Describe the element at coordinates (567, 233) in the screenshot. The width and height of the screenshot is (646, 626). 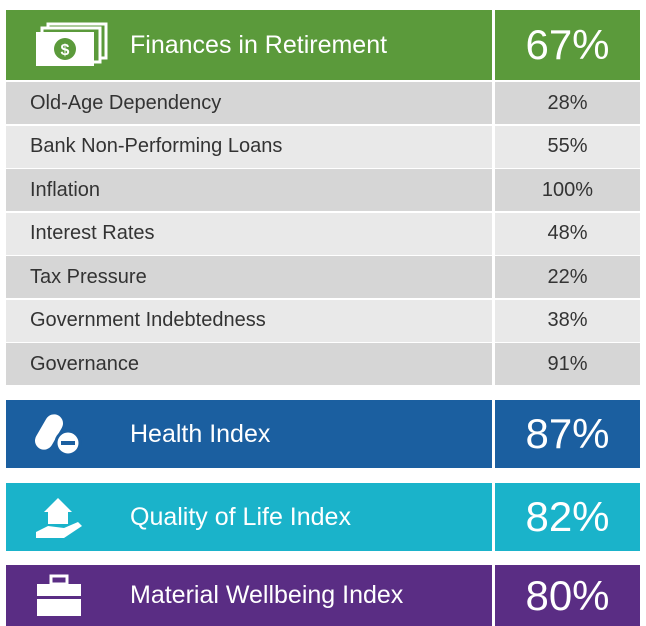
I see `row-value: 48%` at that location.